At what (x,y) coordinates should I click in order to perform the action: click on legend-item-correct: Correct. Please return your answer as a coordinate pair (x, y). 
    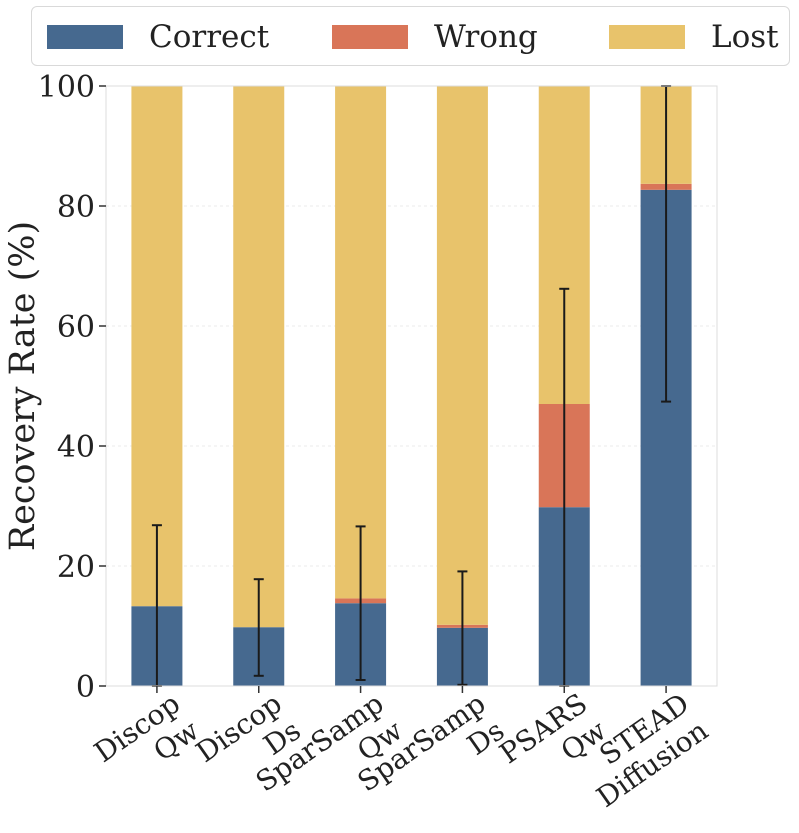
    Looking at the image, I should click on (158, 37).